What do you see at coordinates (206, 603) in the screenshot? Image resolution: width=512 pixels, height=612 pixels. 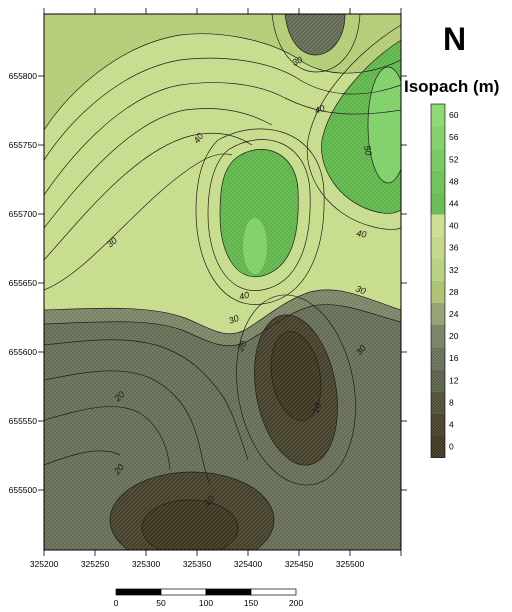 I see `scale-label: 100` at bounding box center [206, 603].